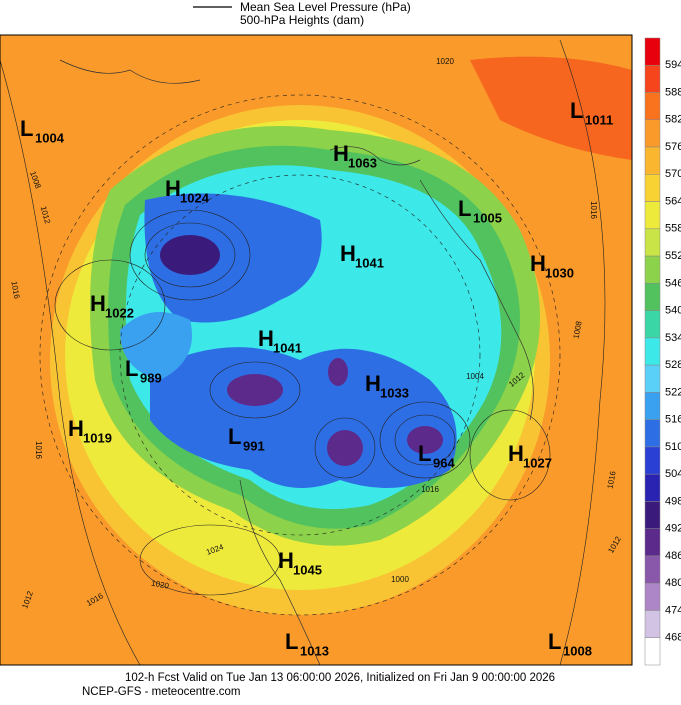  Describe the element at coordinates (673, 283) in the screenshot. I see `colorbar-label: 546` at that location.